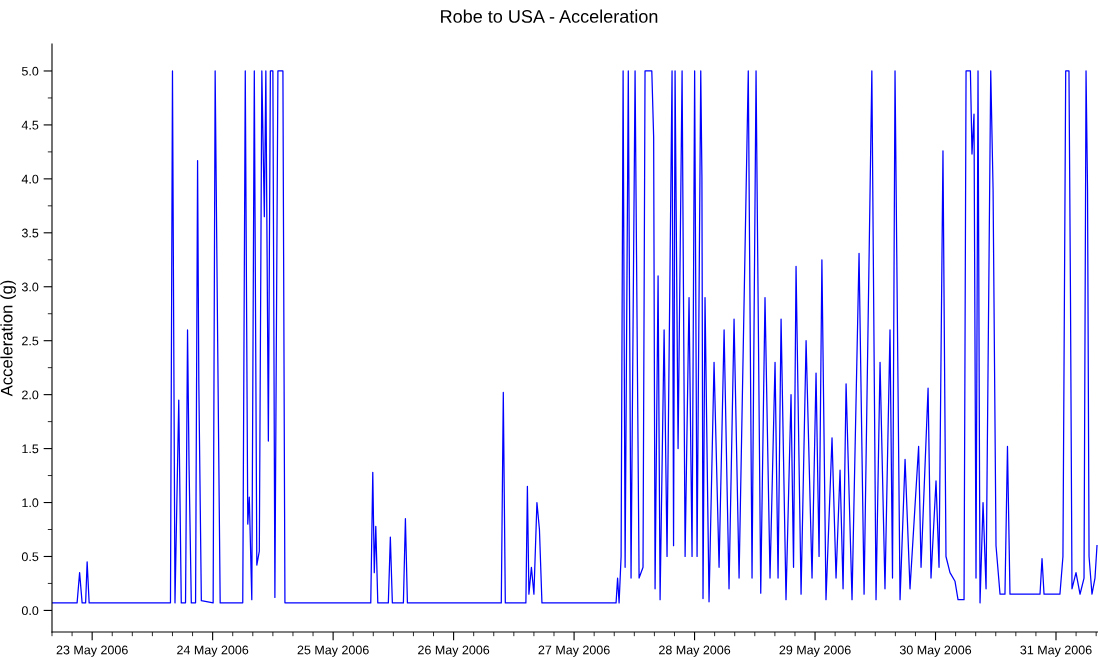 This screenshot has width=1098, height=660. What do you see at coordinates (30, 449) in the screenshot?
I see `y-tick-label: 1.5` at bounding box center [30, 449].